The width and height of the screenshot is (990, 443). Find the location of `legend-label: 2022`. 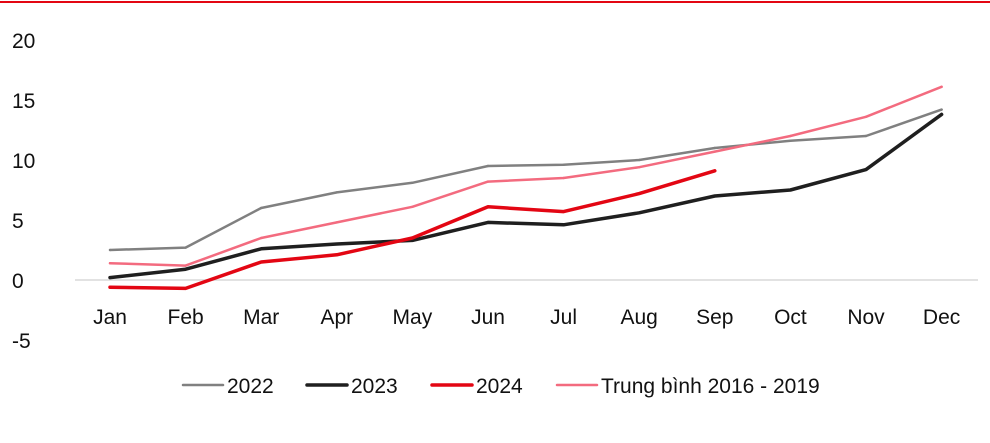

legend-label: 2022 is located at coordinates (250, 386).